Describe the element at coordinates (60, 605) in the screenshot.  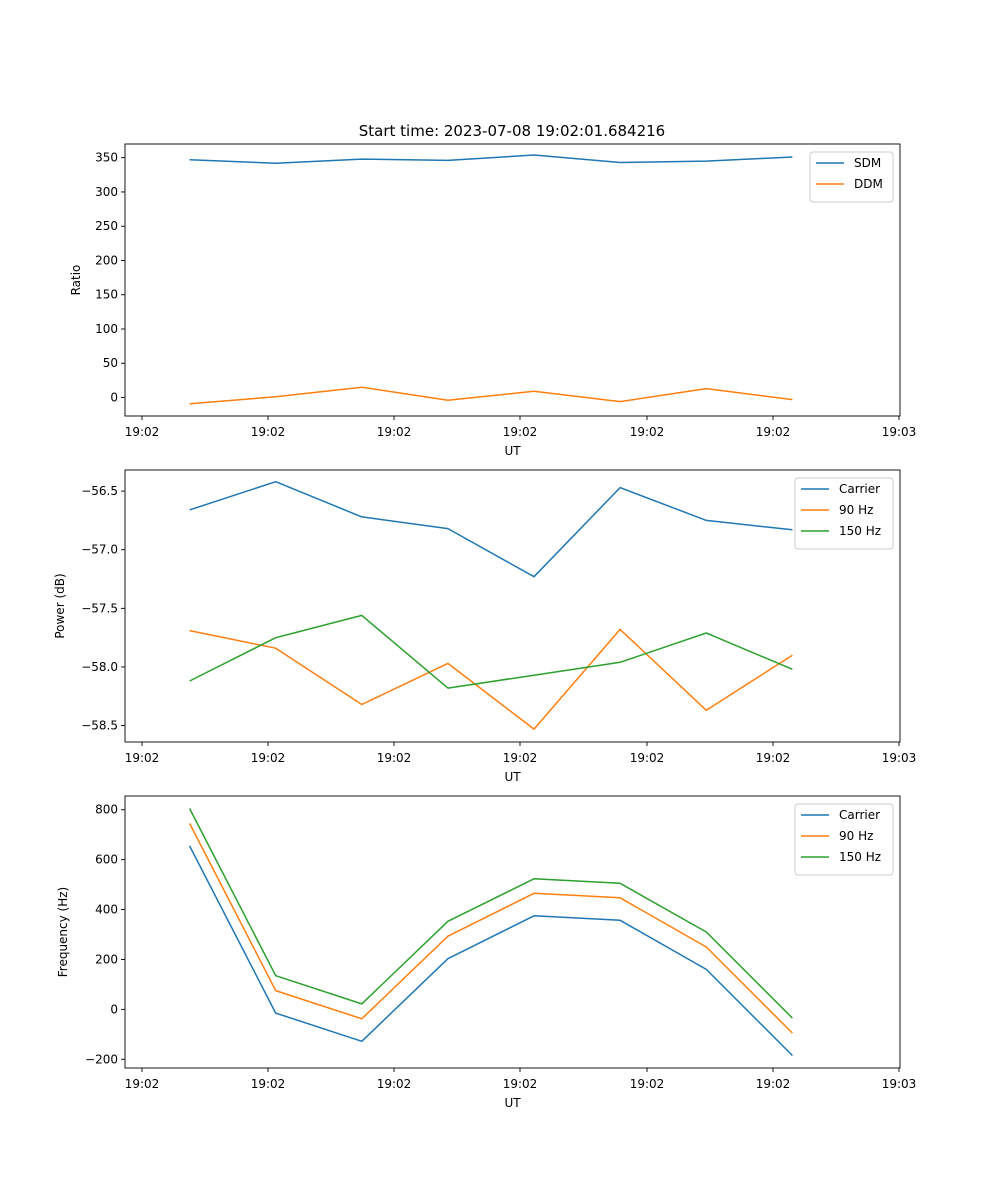
I see `y-axis-label: Power (dB)` at that location.